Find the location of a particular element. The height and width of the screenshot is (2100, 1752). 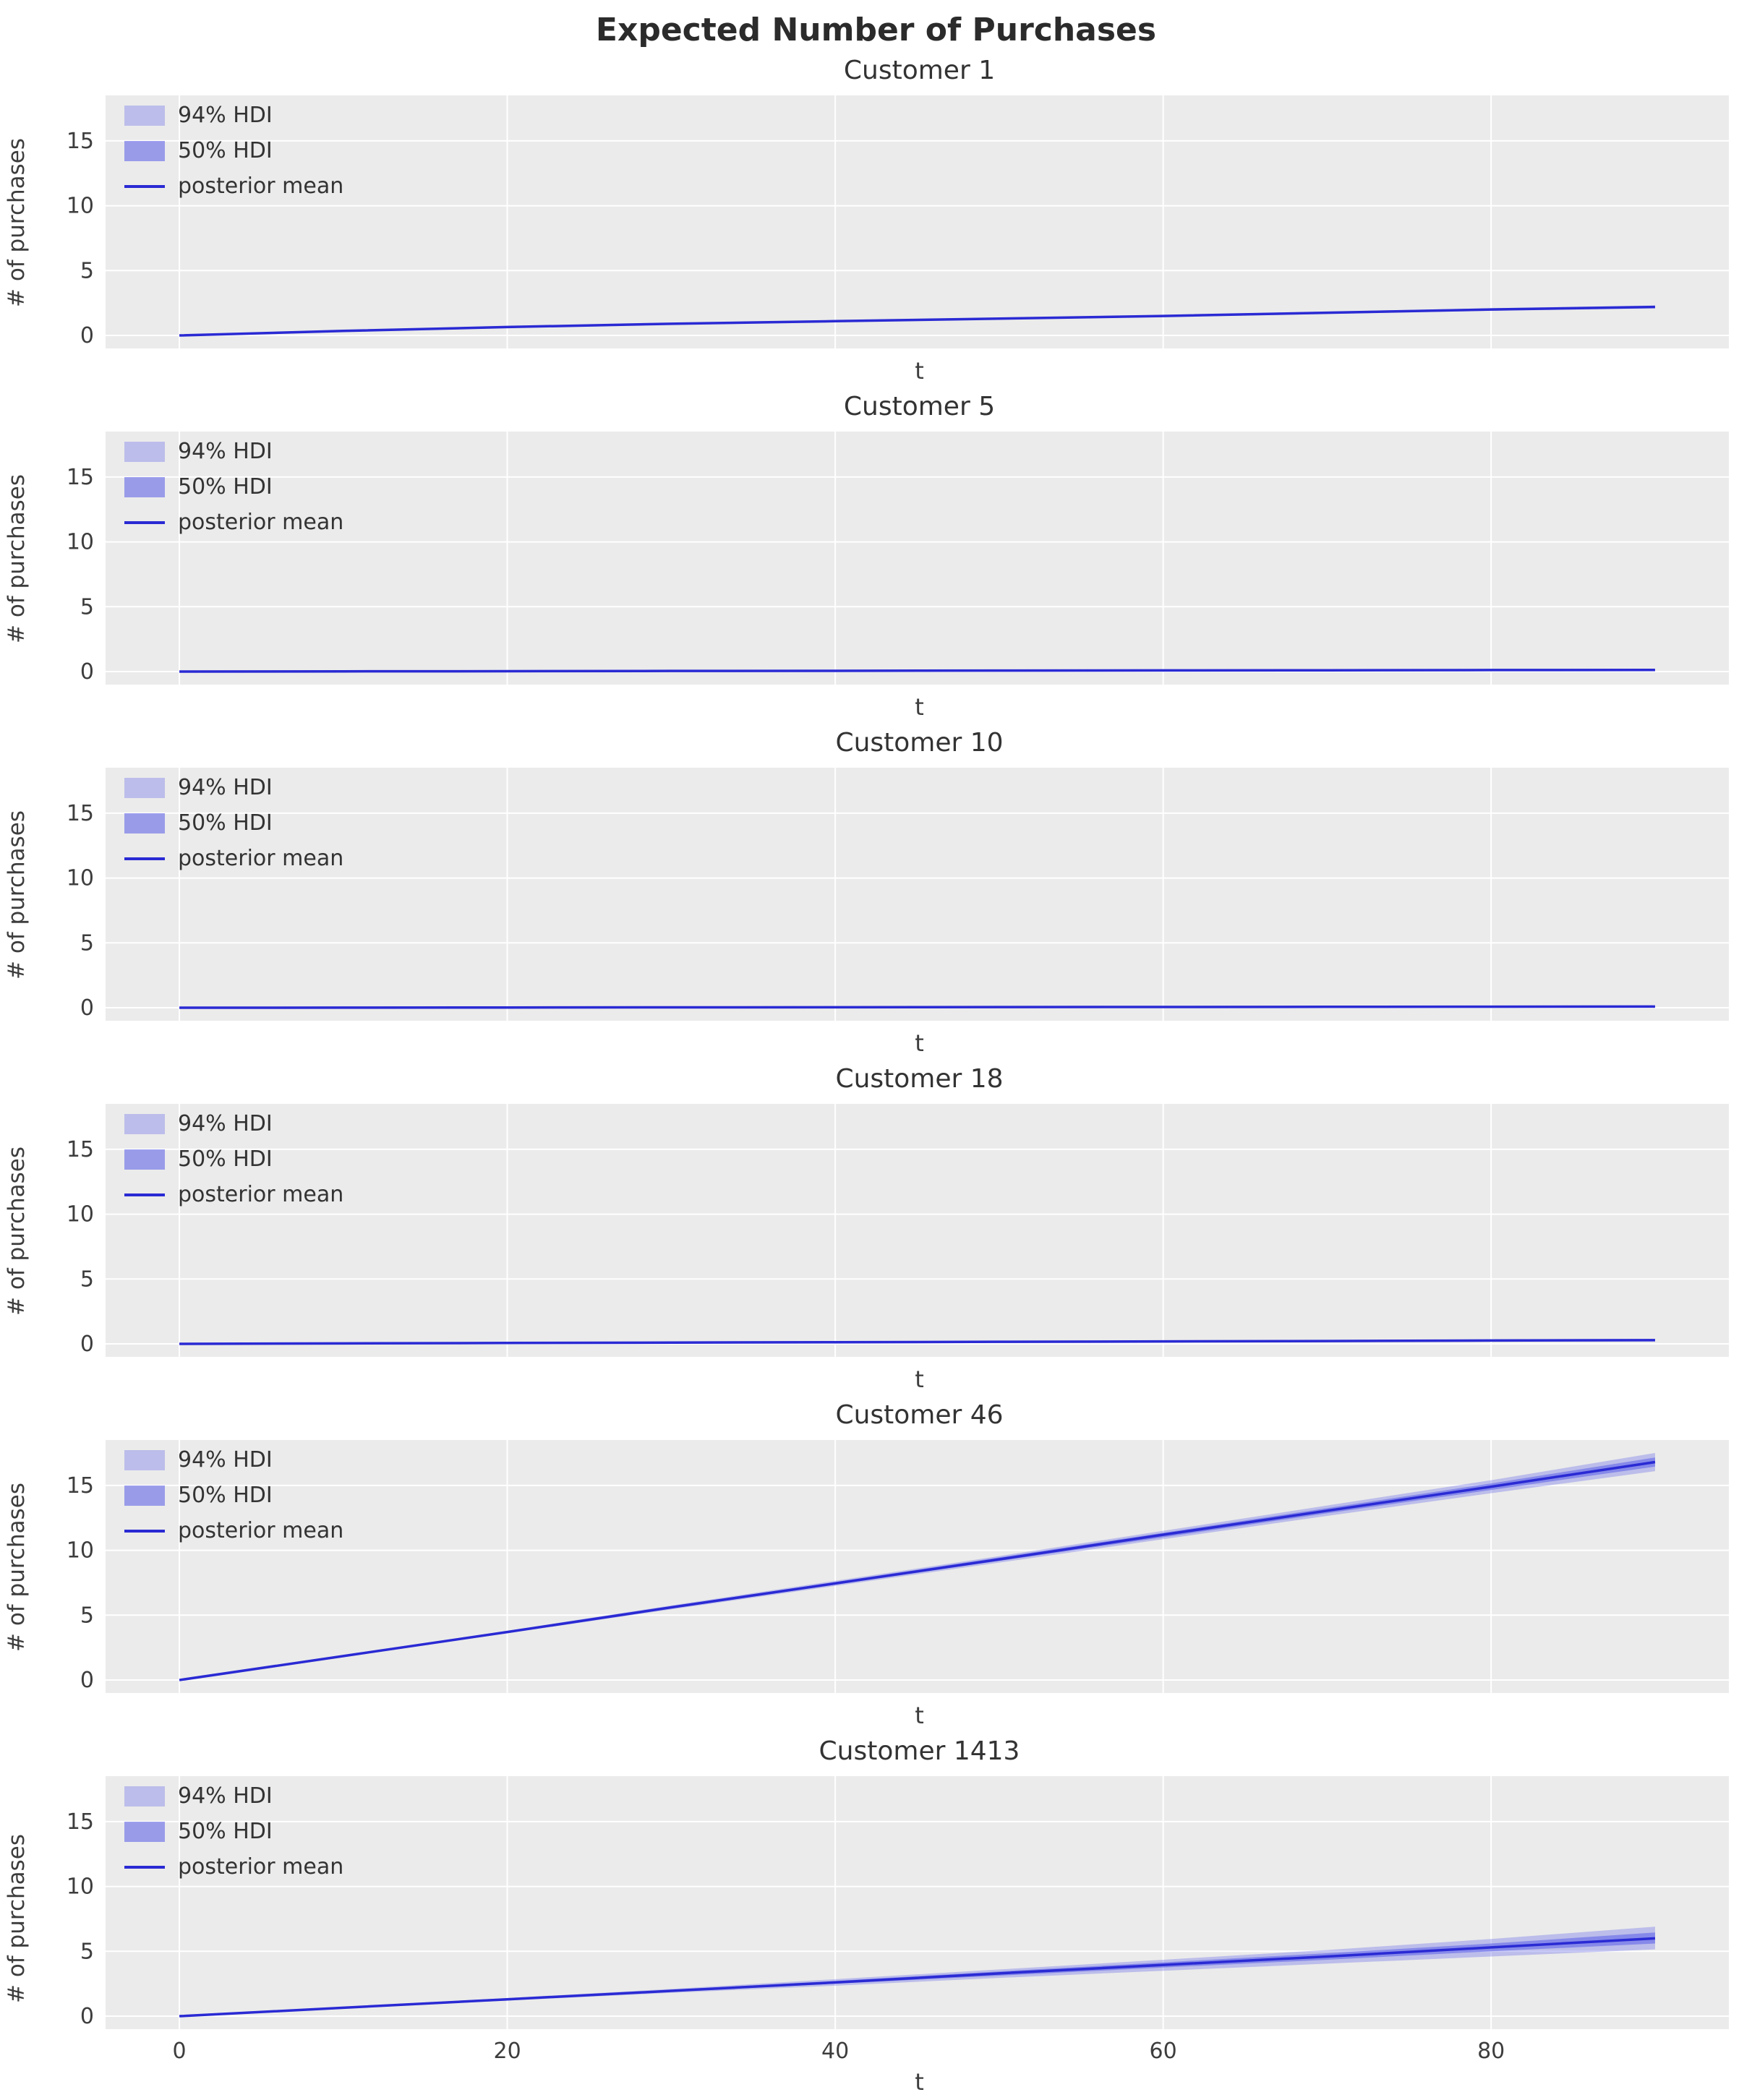

subplot-title: Customer 5 is located at coordinates (920, 406).